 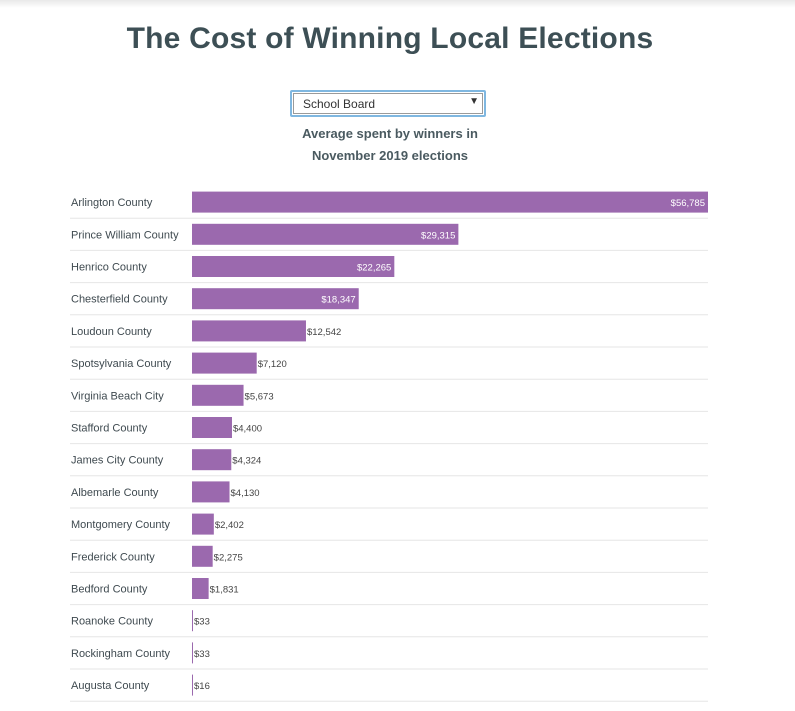 What do you see at coordinates (246, 461) in the screenshot?
I see `bar-value-label: $4,324` at bounding box center [246, 461].